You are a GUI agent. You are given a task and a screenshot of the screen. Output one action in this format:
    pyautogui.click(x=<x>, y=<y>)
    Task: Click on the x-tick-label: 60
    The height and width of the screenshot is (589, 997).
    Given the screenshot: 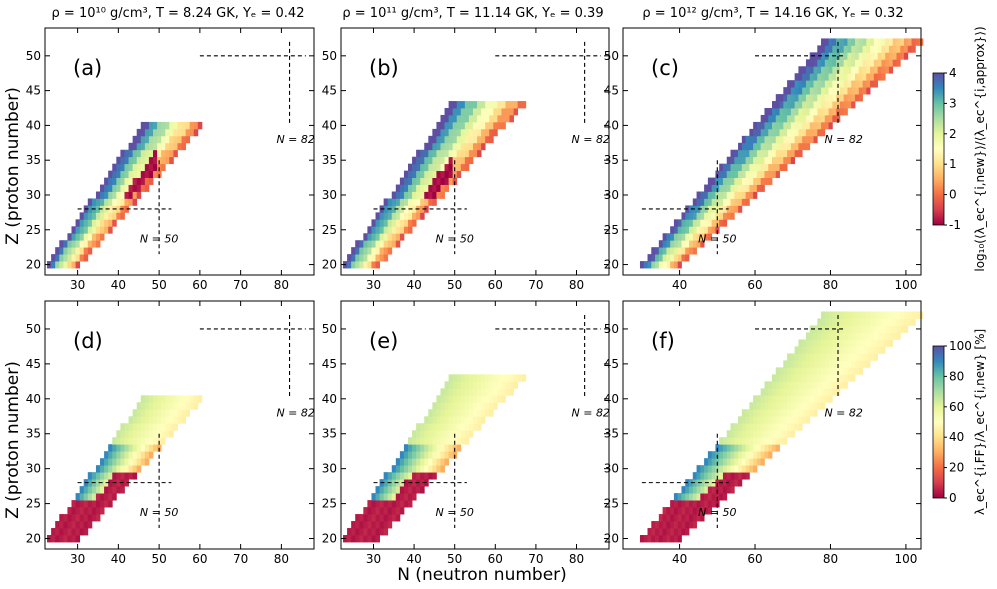 What is the action you would take?
    pyautogui.click(x=495, y=285)
    